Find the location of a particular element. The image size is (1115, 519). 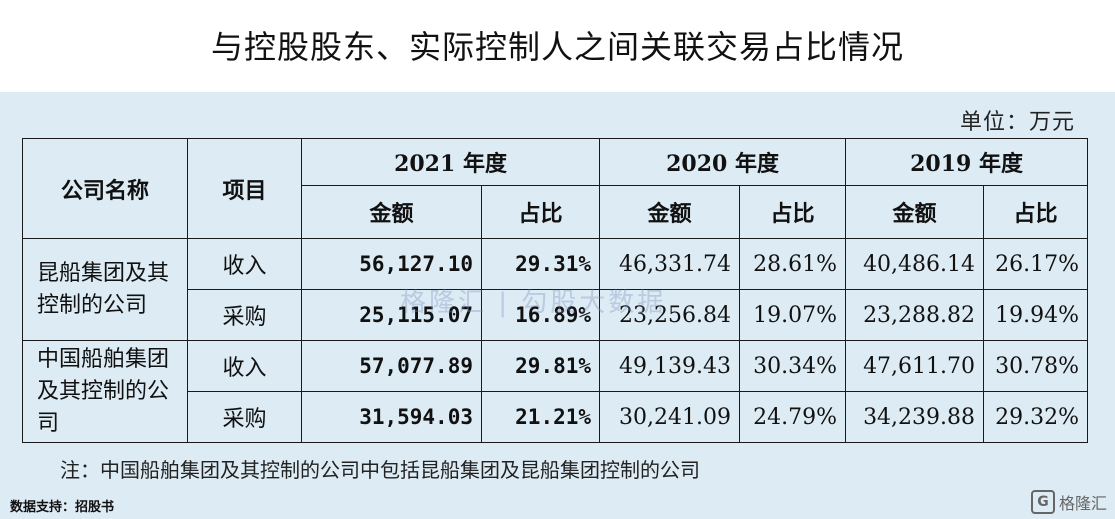

amount-cell: 23,288.82 is located at coordinates (915, 315).